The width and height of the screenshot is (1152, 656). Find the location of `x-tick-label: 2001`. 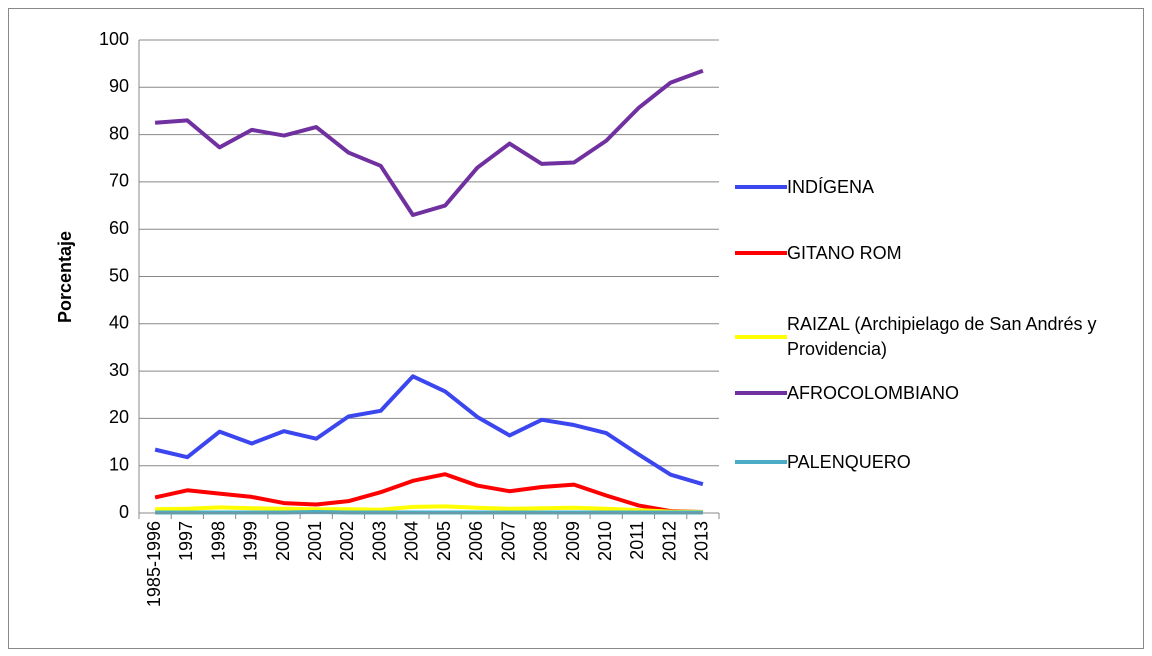

x-tick-label: 2001 is located at coordinates (315, 541).